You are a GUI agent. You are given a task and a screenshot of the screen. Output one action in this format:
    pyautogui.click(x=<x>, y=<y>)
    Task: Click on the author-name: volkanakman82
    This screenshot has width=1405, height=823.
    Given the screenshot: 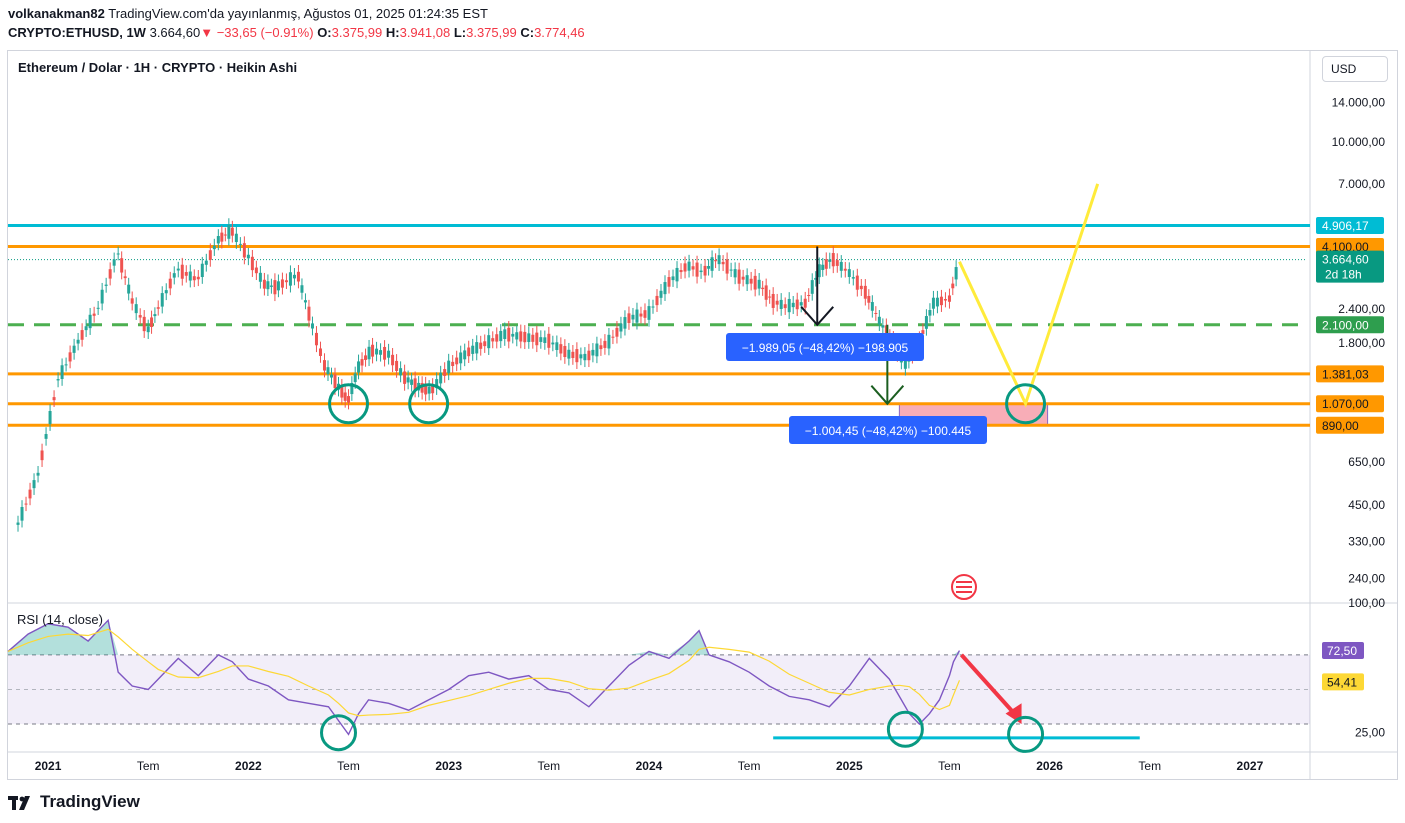 What is the action you would take?
    pyautogui.click(x=56, y=13)
    